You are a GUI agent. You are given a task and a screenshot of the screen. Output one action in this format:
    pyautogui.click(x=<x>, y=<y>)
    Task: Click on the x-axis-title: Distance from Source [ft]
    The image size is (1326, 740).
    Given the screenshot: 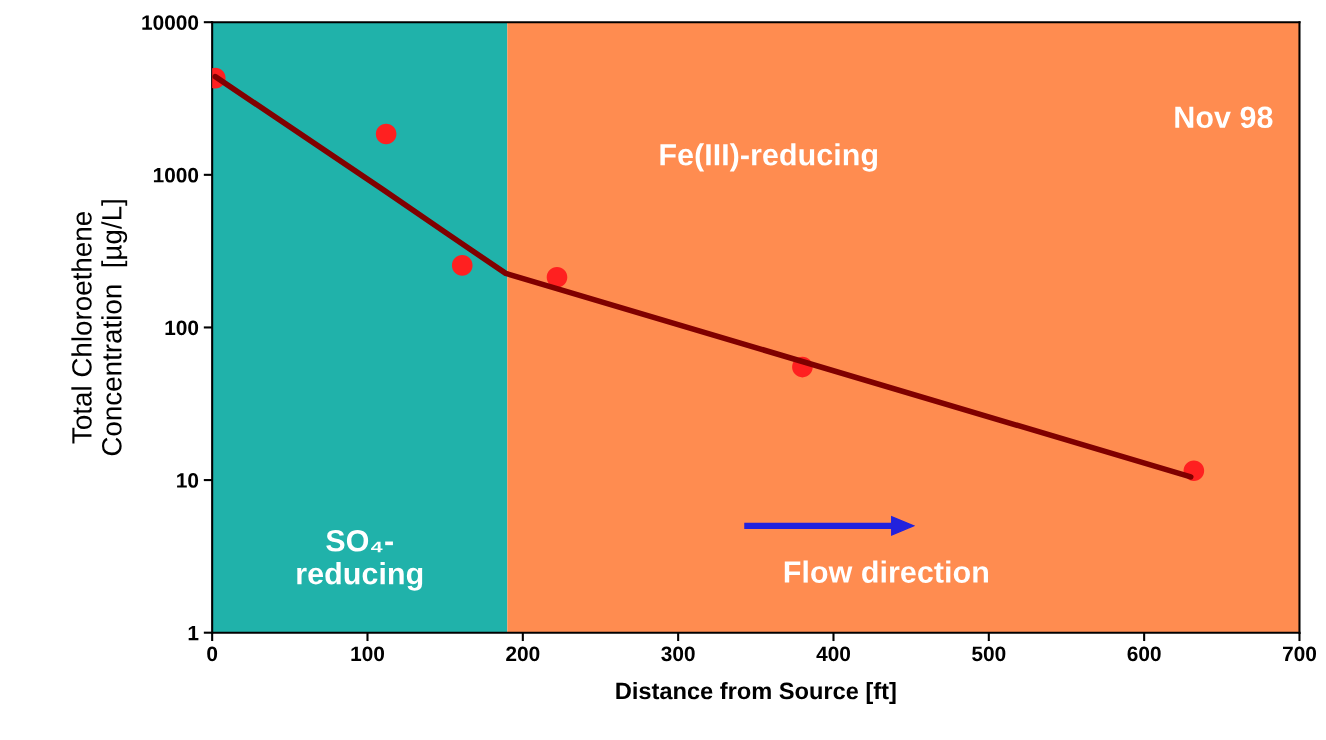 What is the action you would take?
    pyautogui.click(x=756, y=692)
    